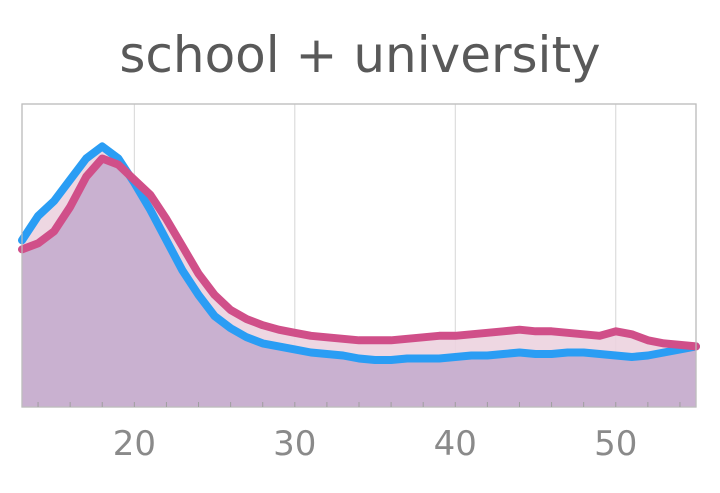 Image resolution: width=720 pixels, height=493 pixels. Describe the element at coordinates (134, 444) in the screenshot. I see `x-tick-label-20: 20` at that location.